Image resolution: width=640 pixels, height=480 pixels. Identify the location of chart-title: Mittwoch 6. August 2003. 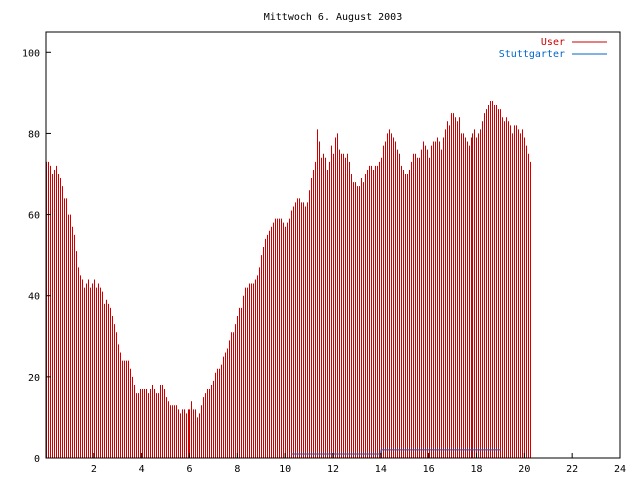
(333, 17).